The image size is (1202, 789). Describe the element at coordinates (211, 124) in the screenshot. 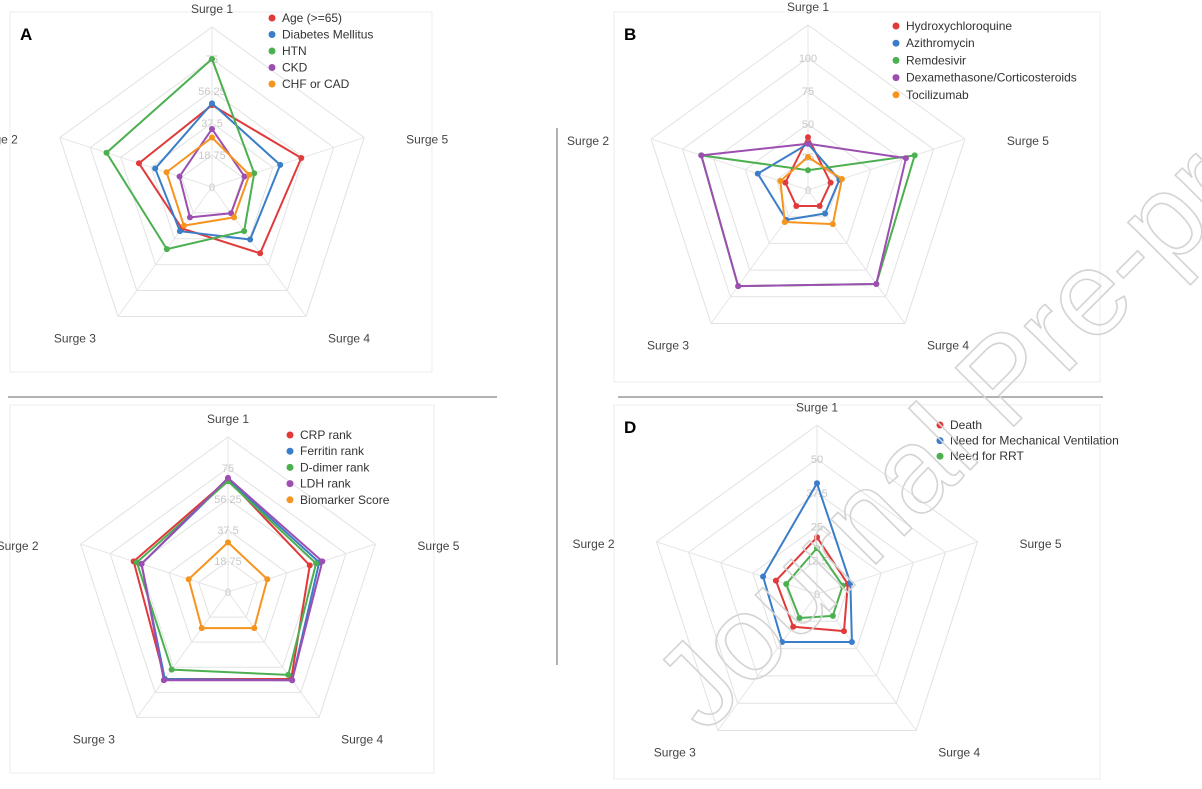

I see `tick-label: 37.5` at that location.